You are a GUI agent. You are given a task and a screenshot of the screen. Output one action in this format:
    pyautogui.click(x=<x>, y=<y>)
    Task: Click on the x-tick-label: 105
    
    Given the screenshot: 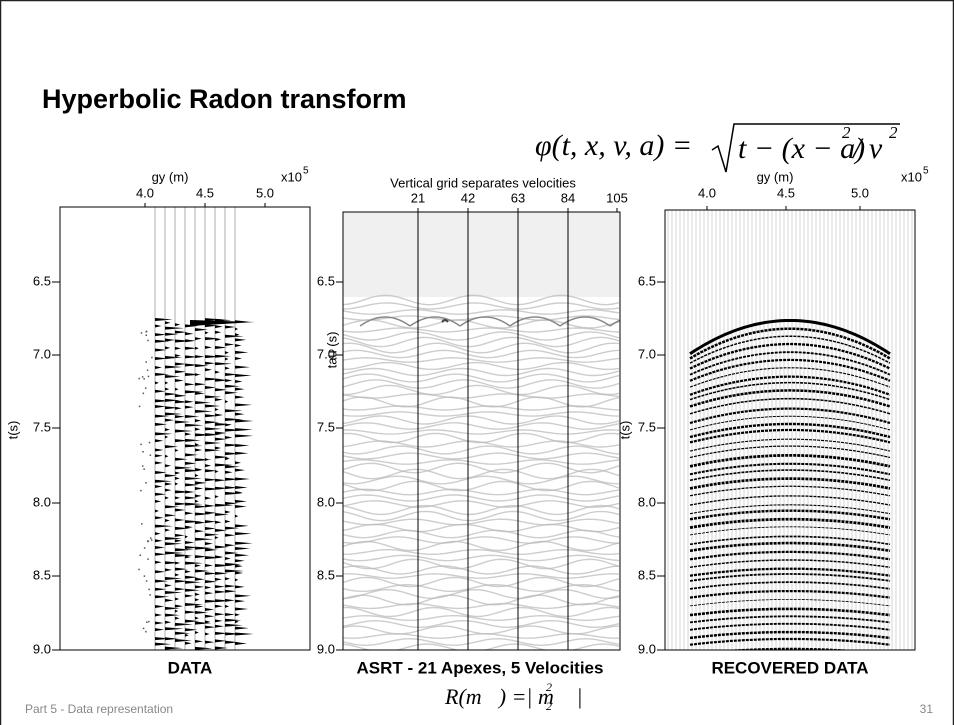 What is the action you would take?
    pyautogui.click(x=617, y=197)
    